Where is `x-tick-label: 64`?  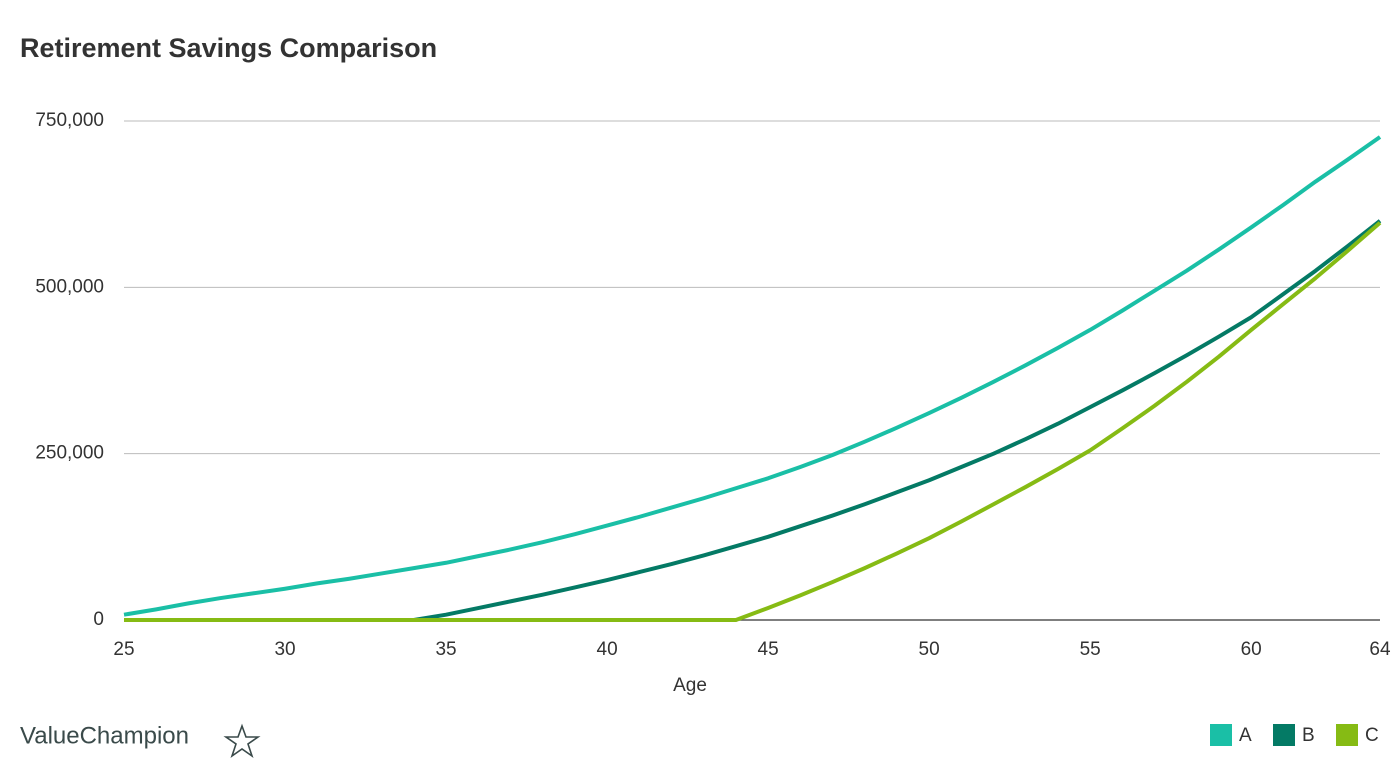
x-tick-label: 64 is located at coordinates (1380, 649).